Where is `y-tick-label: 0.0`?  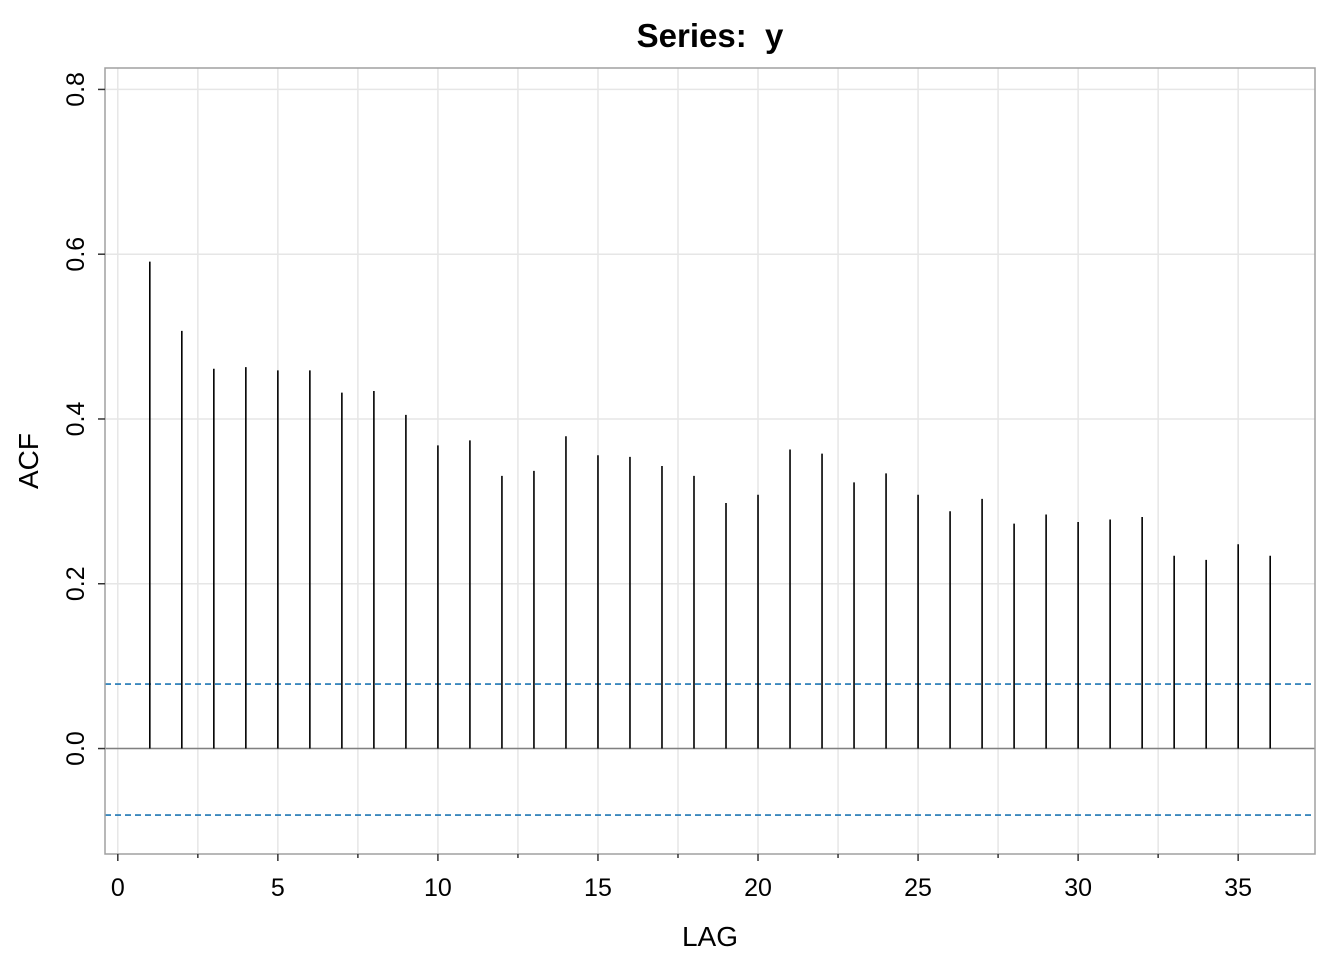 y-tick-label: 0.0 is located at coordinates (76, 748).